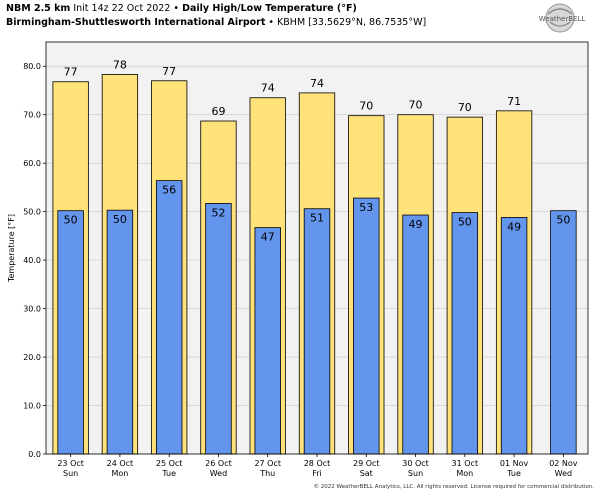 The height and width of the screenshot is (493, 600). What do you see at coordinates (32, 212) in the screenshot?
I see `y-tick-label: 50.0` at bounding box center [32, 212].